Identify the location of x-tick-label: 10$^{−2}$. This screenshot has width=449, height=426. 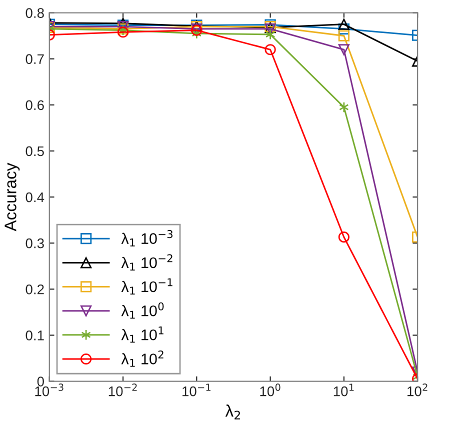
(122, 390).